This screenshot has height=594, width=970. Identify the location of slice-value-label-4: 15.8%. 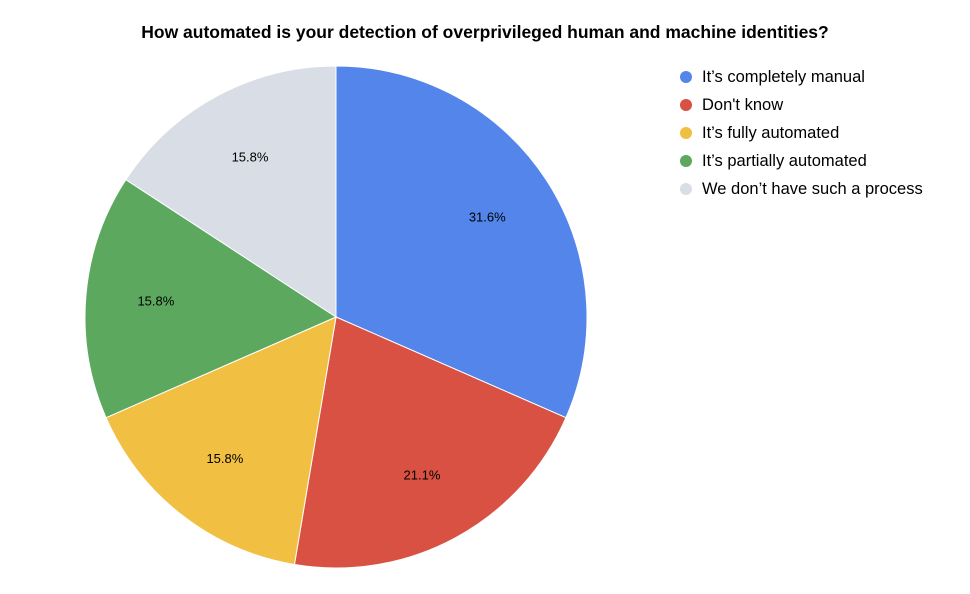
(250, 156).